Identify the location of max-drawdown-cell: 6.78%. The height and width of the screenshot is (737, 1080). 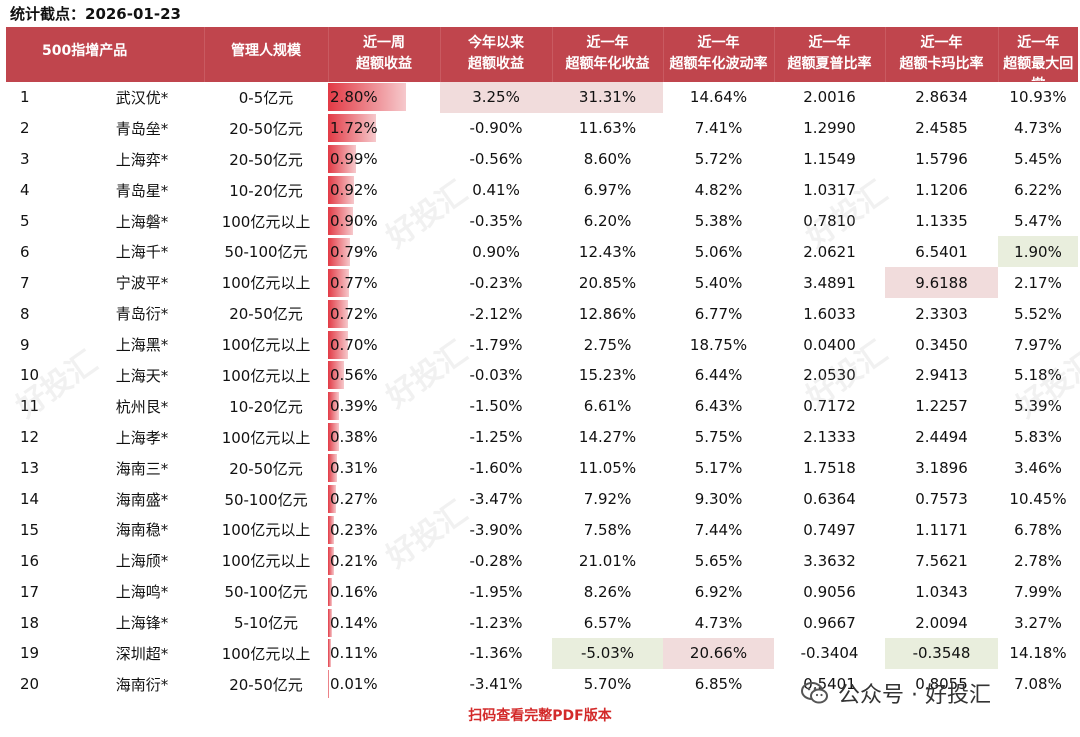
(1038, 529).